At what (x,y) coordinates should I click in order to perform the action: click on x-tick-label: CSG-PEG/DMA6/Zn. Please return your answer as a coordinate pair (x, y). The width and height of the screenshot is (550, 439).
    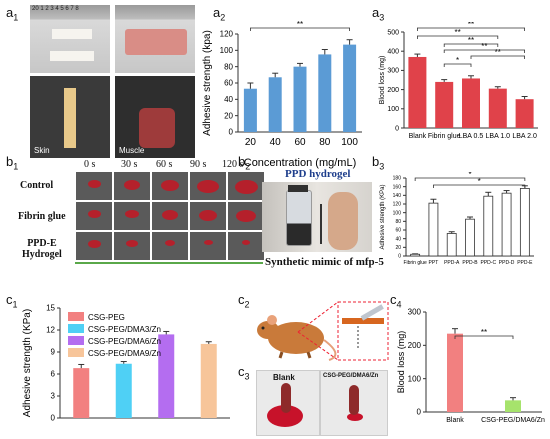
    Looking at the image, I should click on (513, 420).